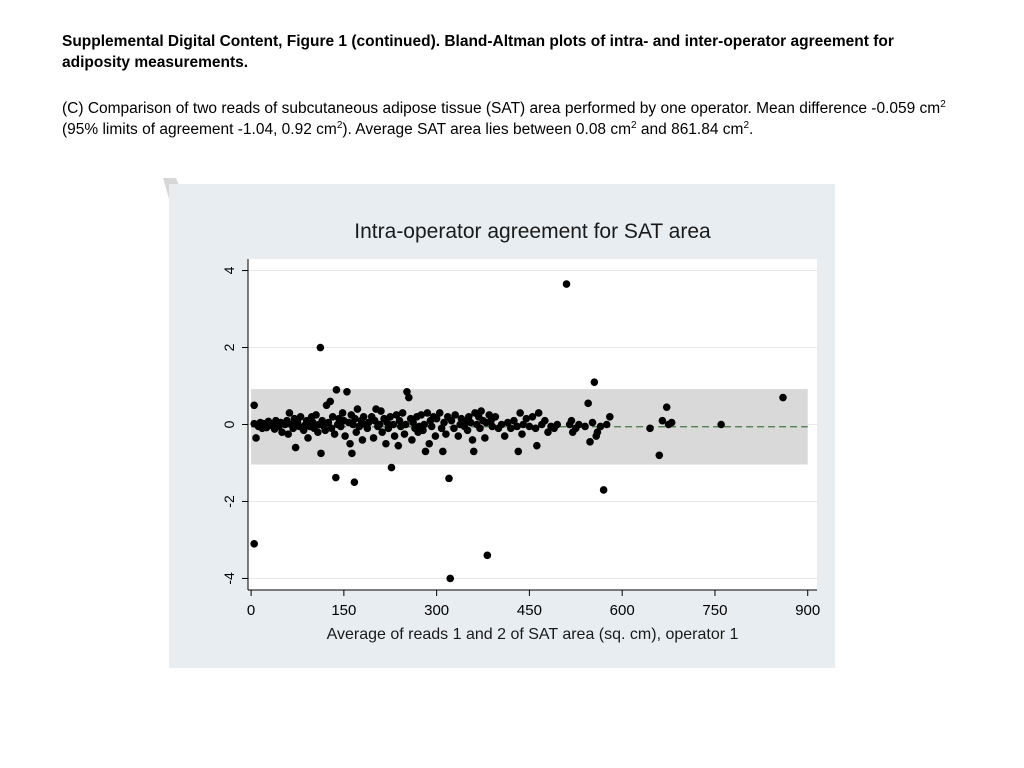 This screenshot has width=1024, height=768. What do you see at coordinates (943, 104) in the screenshot?
I see `caption-superscript-1: 2` at bounding box center [943, 104].